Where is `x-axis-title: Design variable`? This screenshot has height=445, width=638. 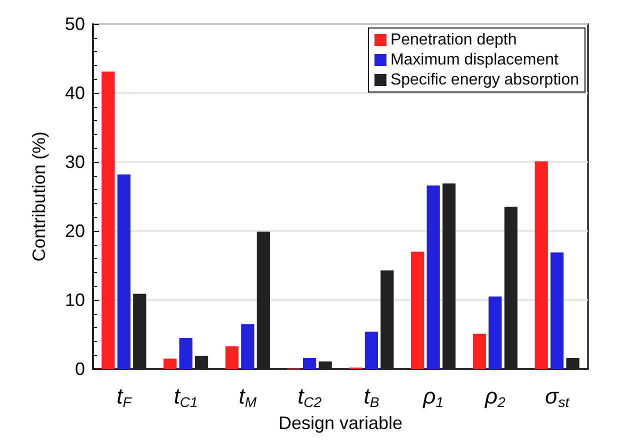 x-axis-title: Design variable is located at coordinates (340, 422).